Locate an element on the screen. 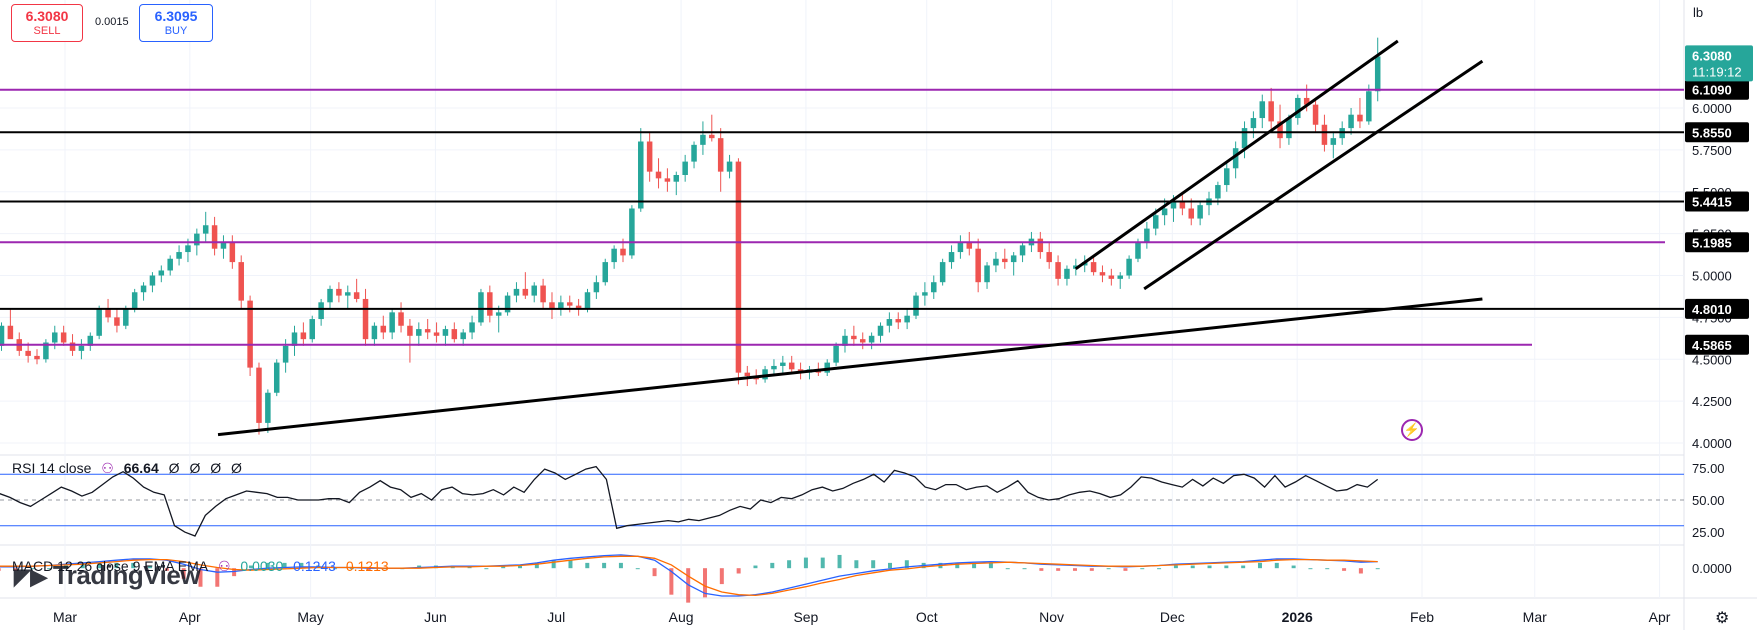 The image size is (1757, 630). x-tick-label: 2026 is located at coordinates (1297, 617).